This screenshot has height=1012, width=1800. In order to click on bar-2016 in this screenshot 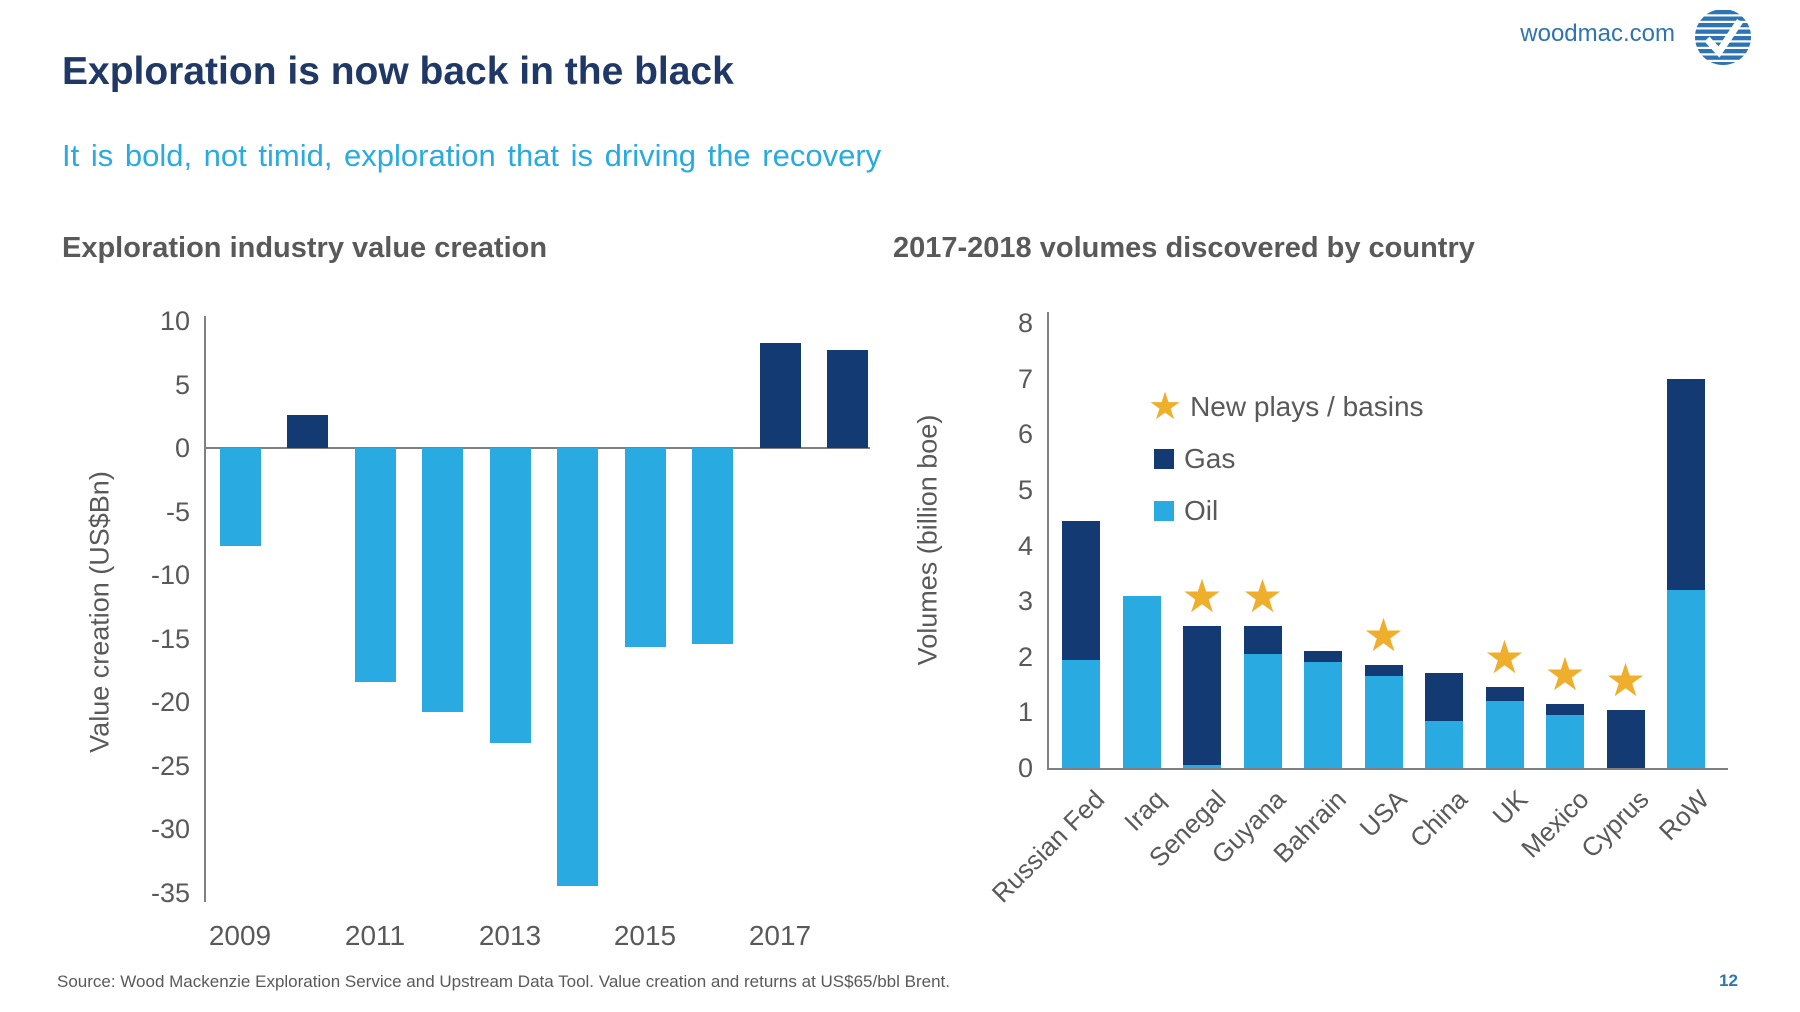, I will do `click(712, 546)`.